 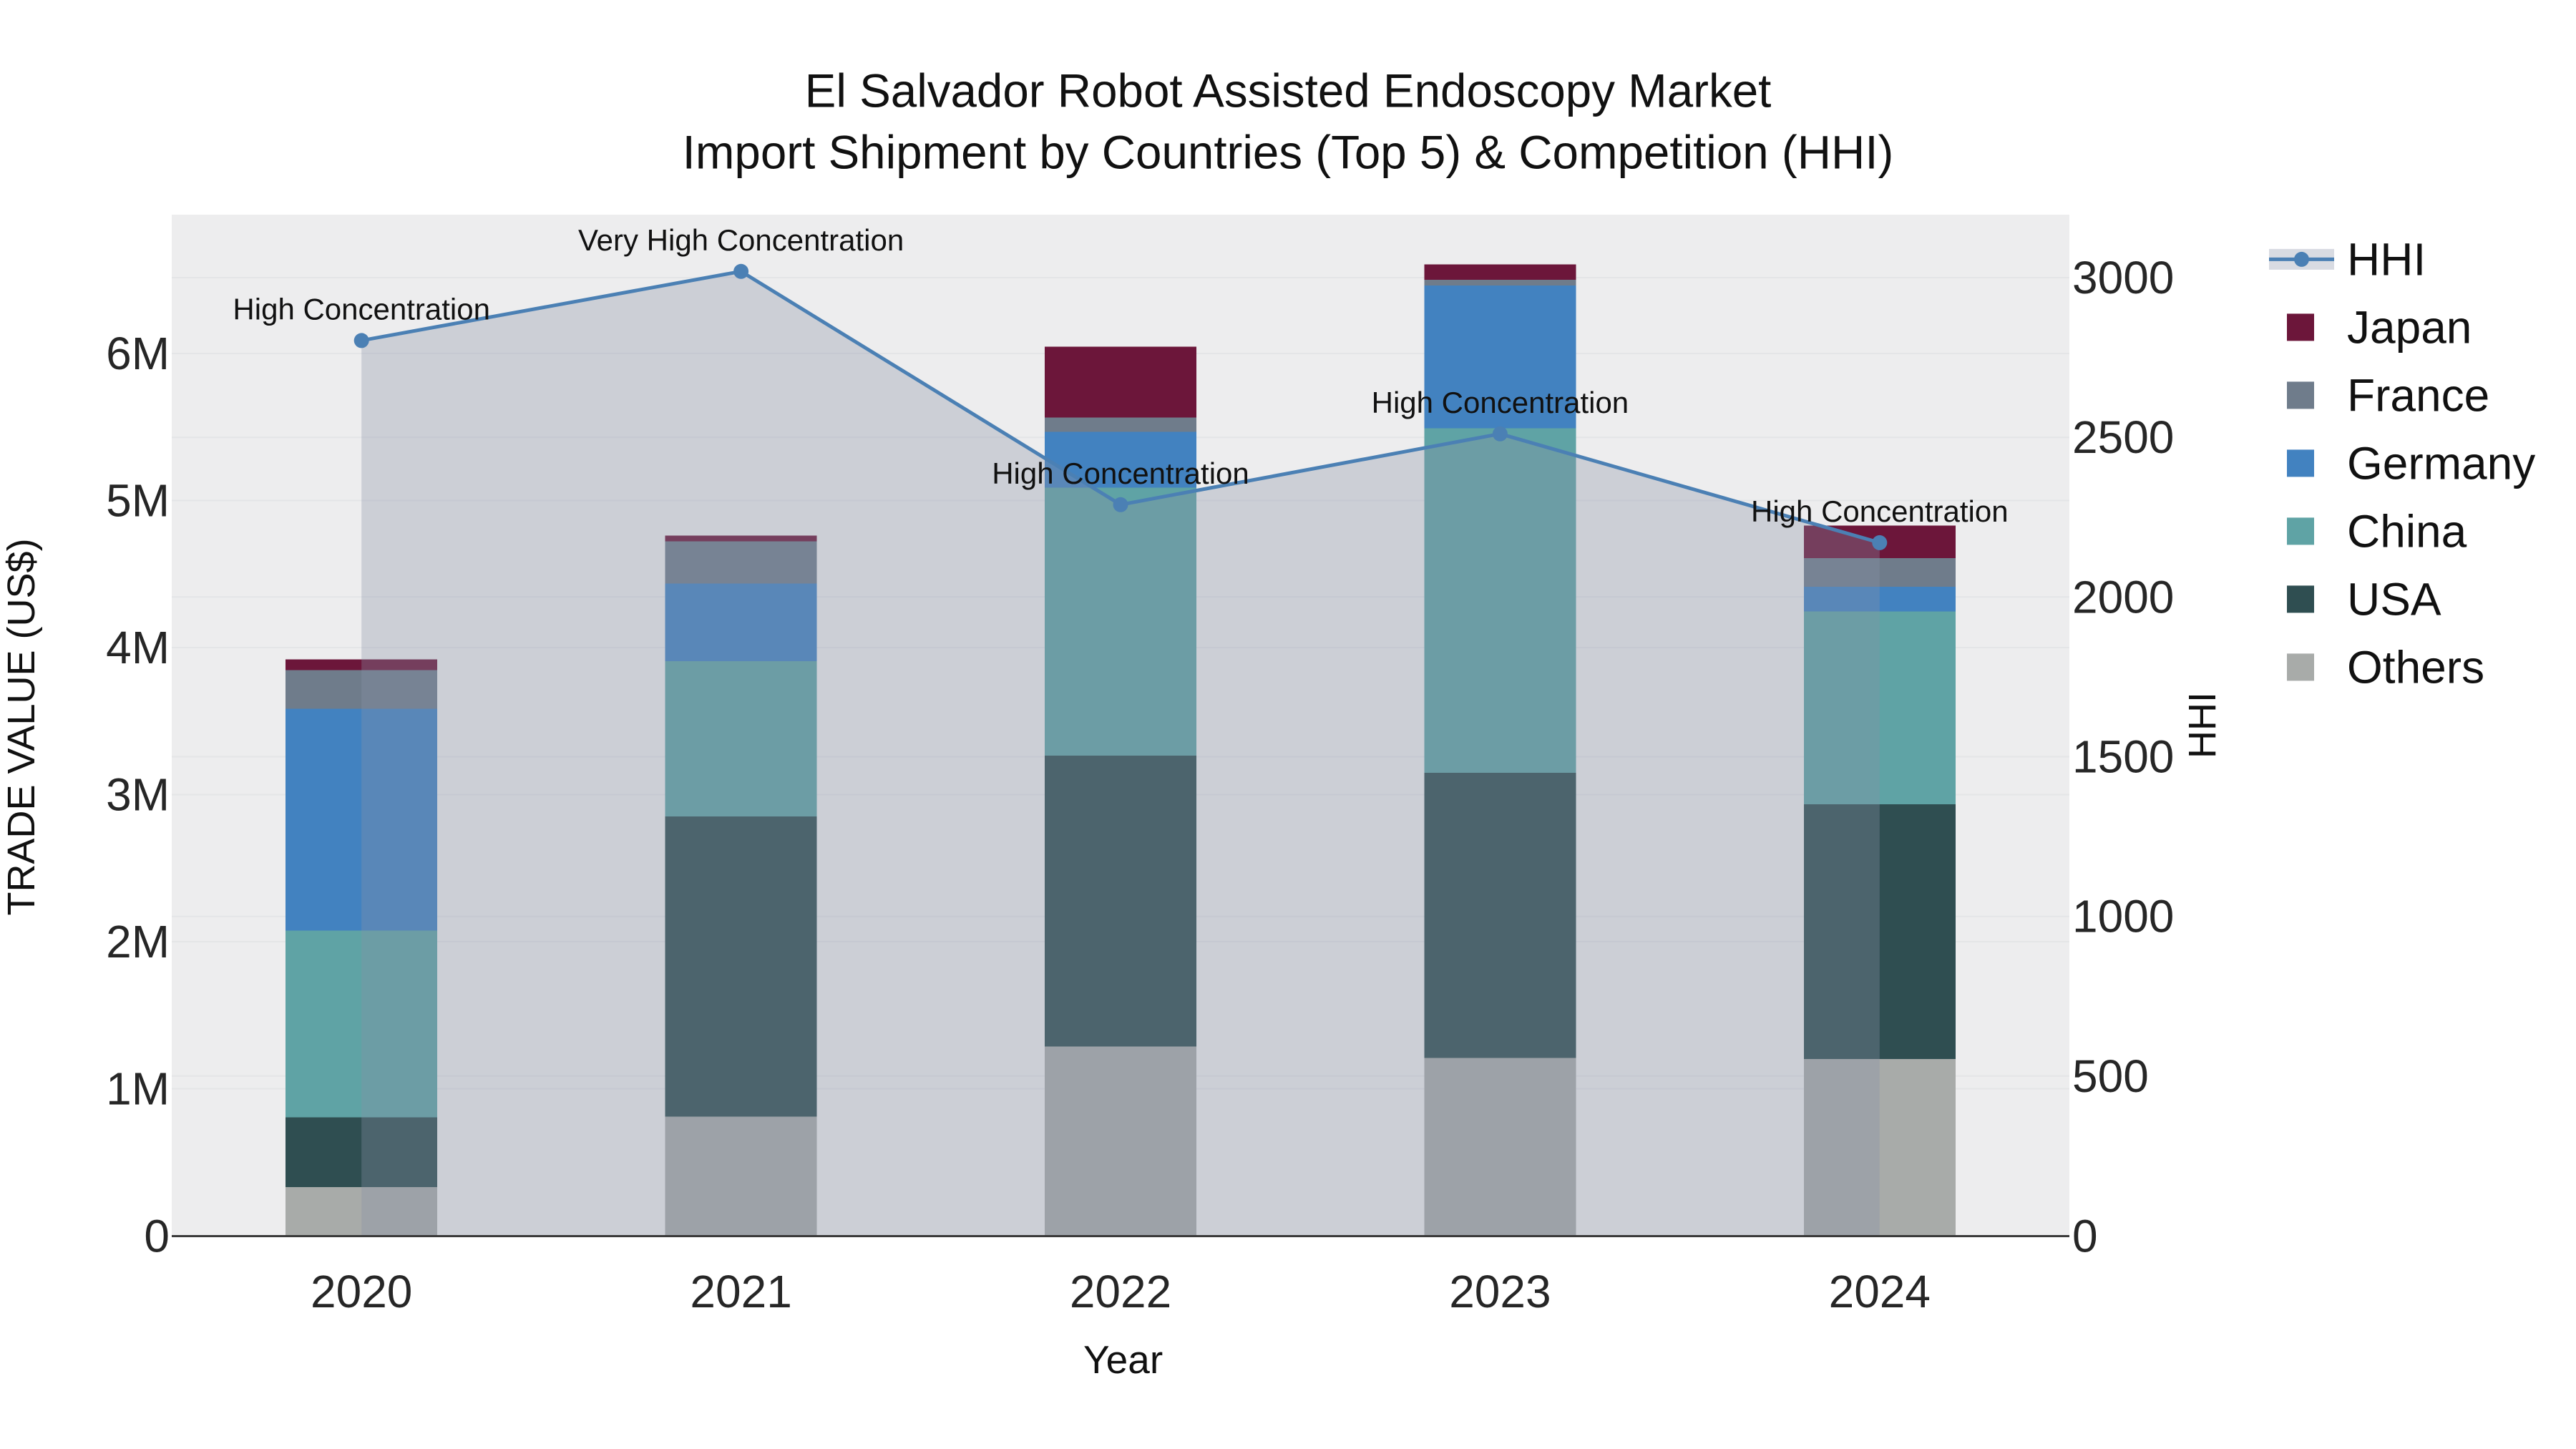 I want to click on svg-text: Japan, so click(x=2409, y=327).